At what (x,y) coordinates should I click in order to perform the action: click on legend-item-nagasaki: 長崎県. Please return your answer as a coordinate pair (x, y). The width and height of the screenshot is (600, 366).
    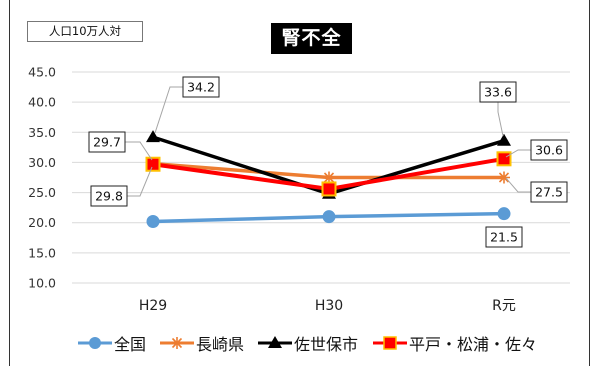
    Looking at the image, I should click on (202, 343).